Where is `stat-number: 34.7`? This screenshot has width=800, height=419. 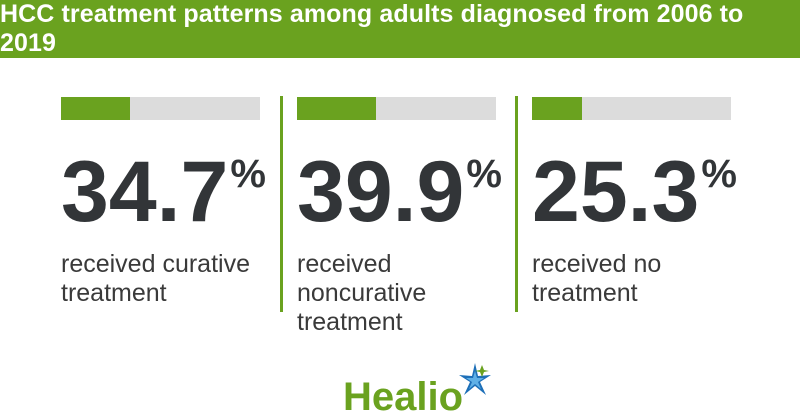 stat-number: 34.7 is located at coordinates (145, 192).